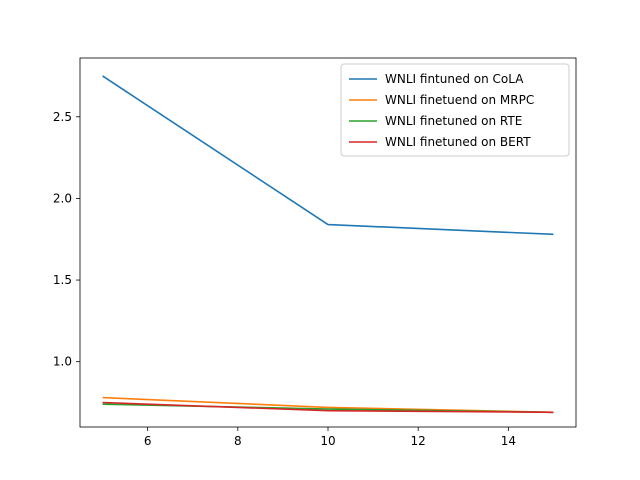 This screenshot has height=480, width=640. Describe the element at coordinates (148, 441) in the screenshot. I see `x-tick-label: 6` at that location.